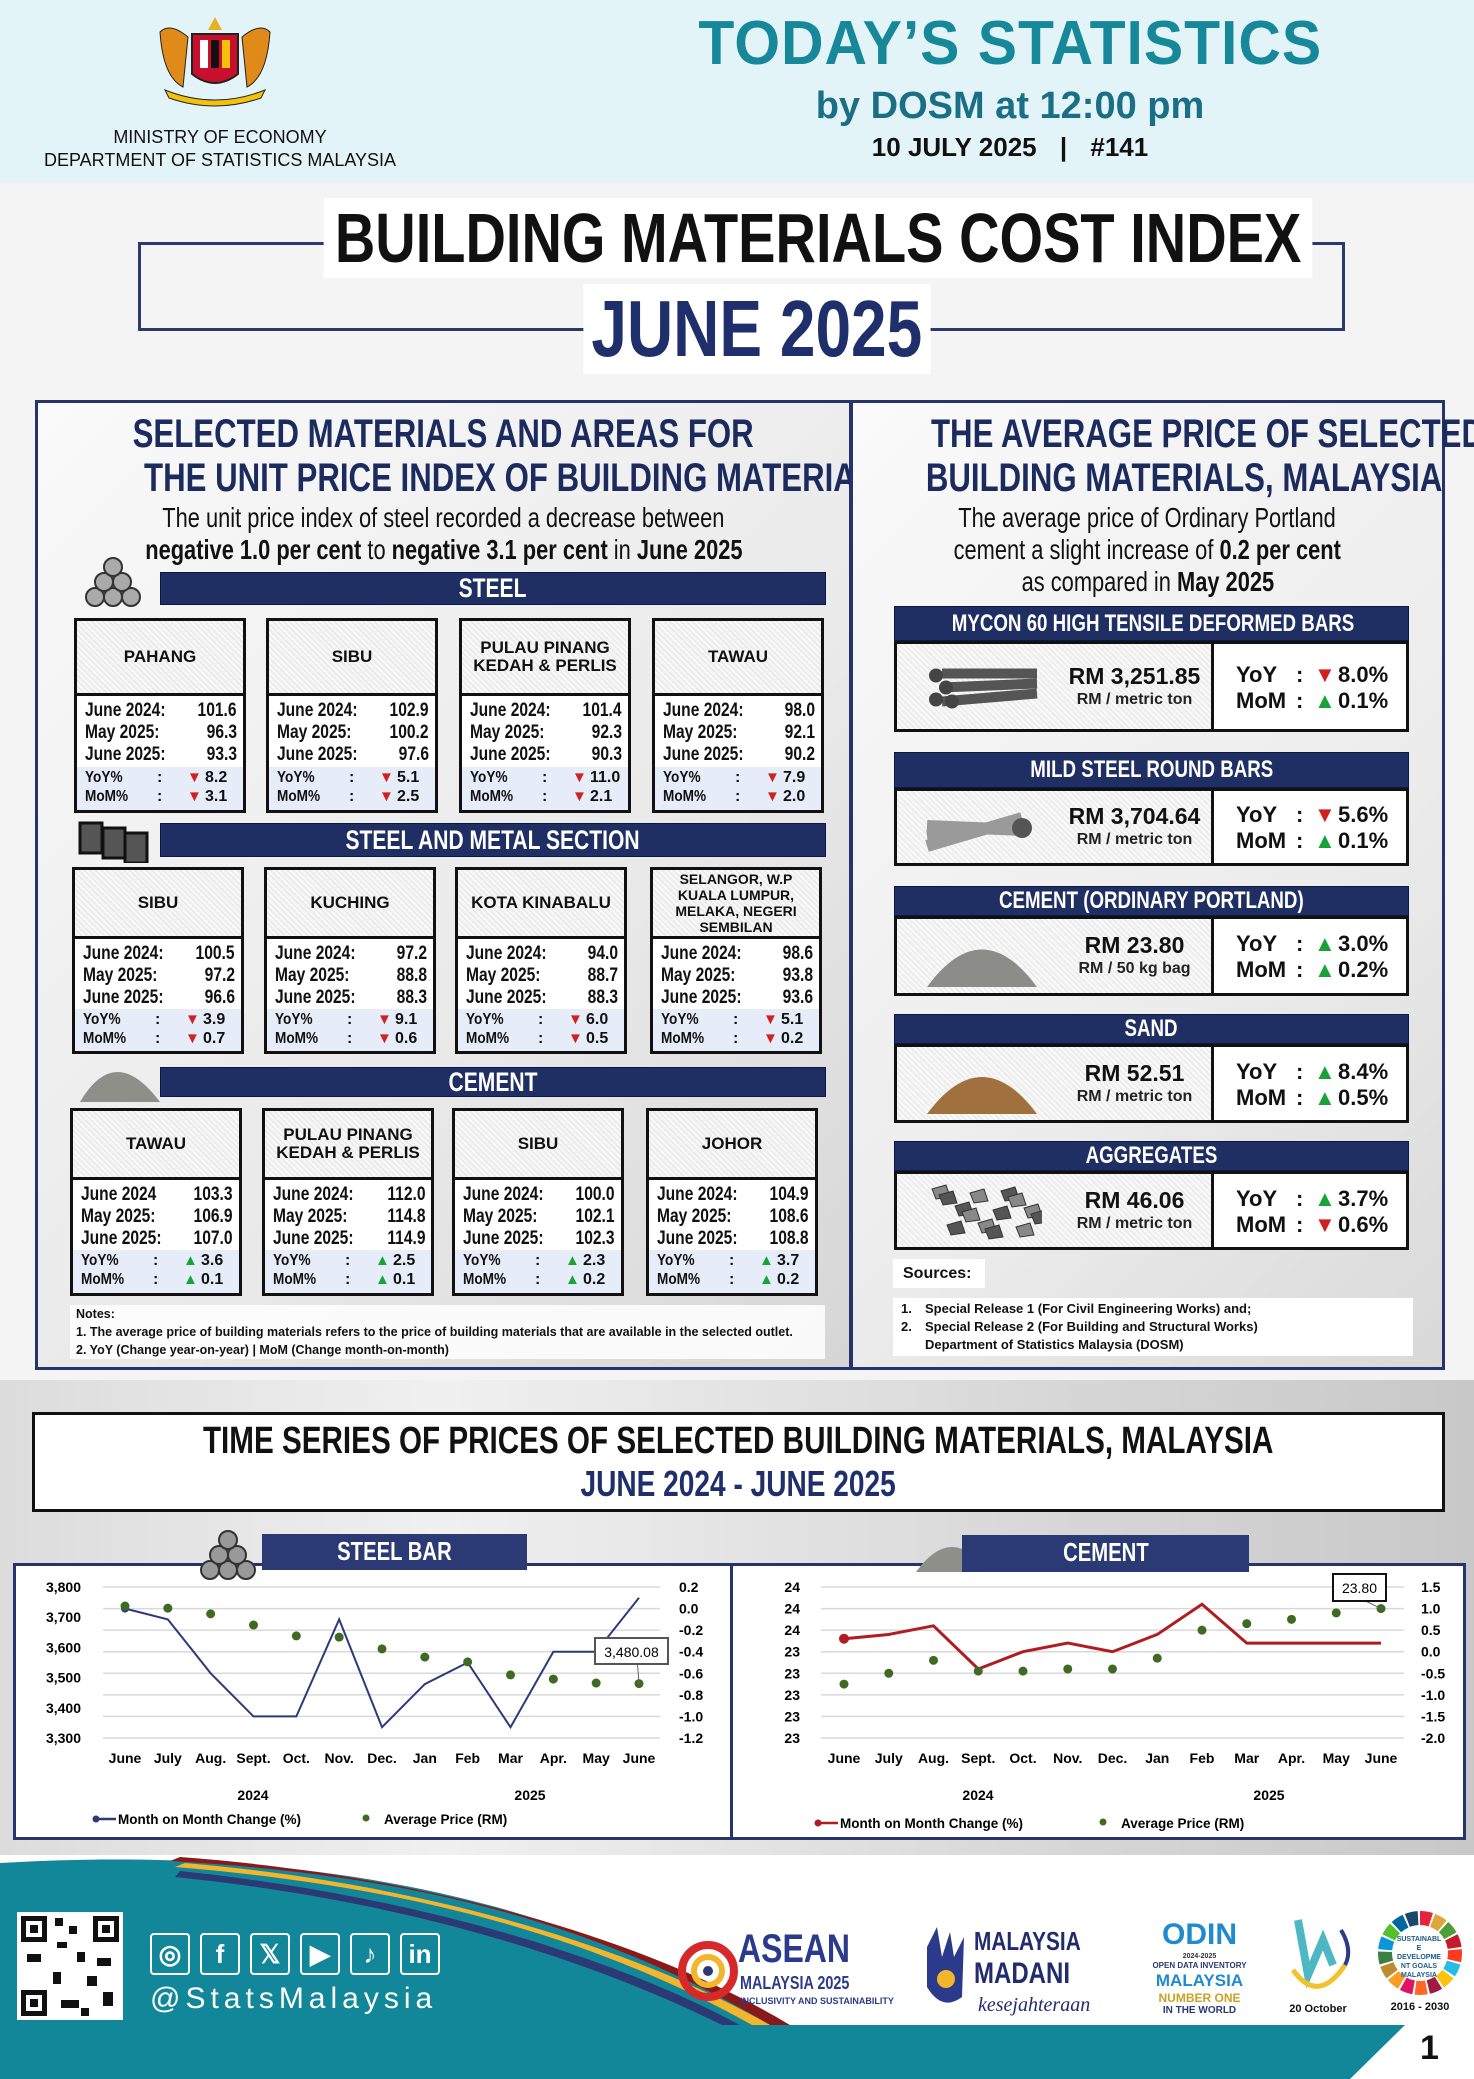 The image size is (1474, 2079). Describe the element at coordinates (939, 1273) in the screenshot. I see `sources-title: Sources:` at that location.